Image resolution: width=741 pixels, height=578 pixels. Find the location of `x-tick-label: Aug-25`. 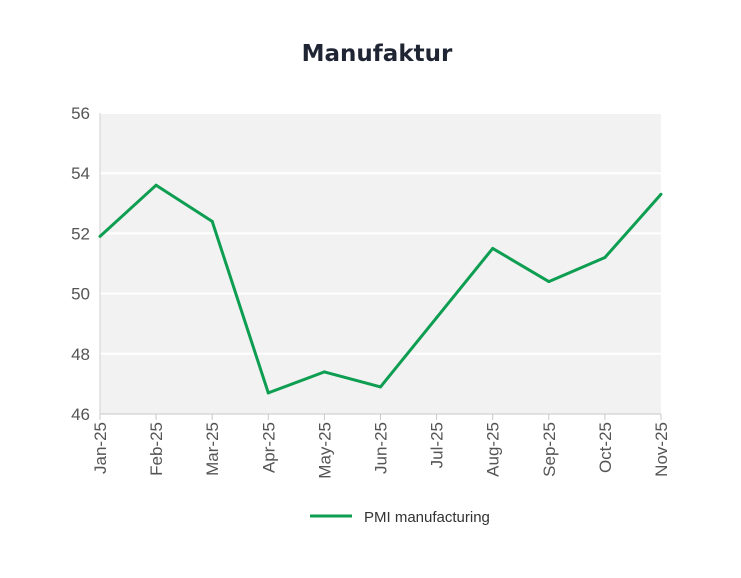

x-tick-label: Aug-25 is located at coordinates (493, 449).